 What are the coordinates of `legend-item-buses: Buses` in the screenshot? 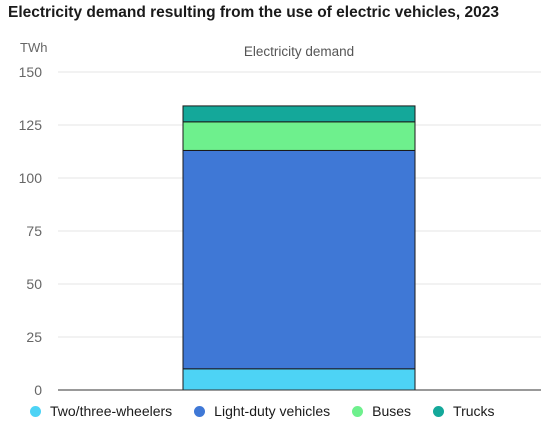 It's located at (381, 411).